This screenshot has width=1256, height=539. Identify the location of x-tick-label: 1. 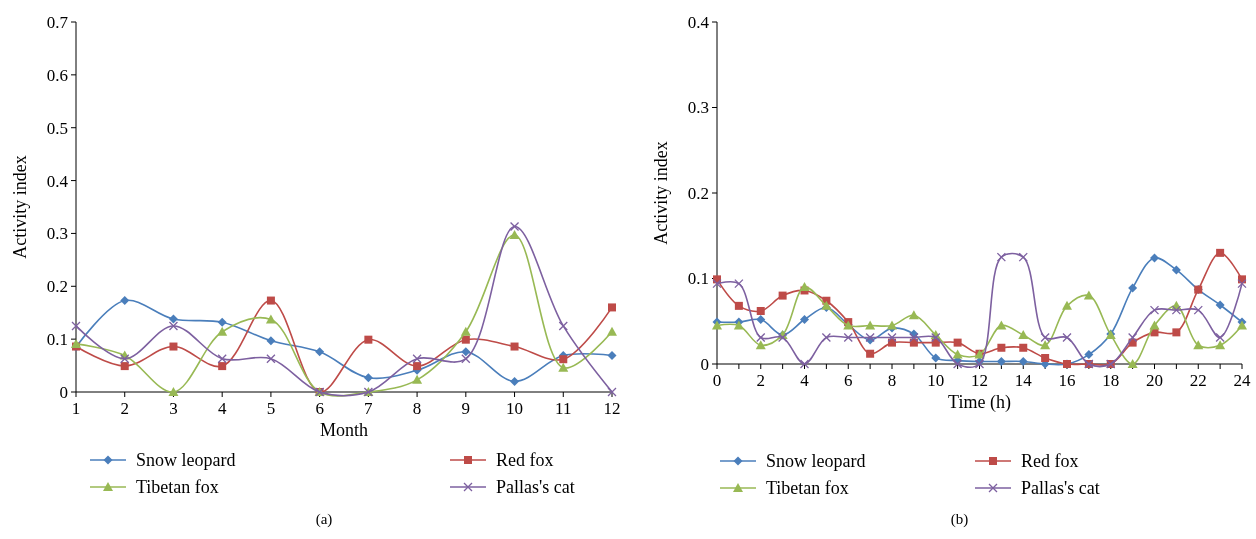
(76, 408).